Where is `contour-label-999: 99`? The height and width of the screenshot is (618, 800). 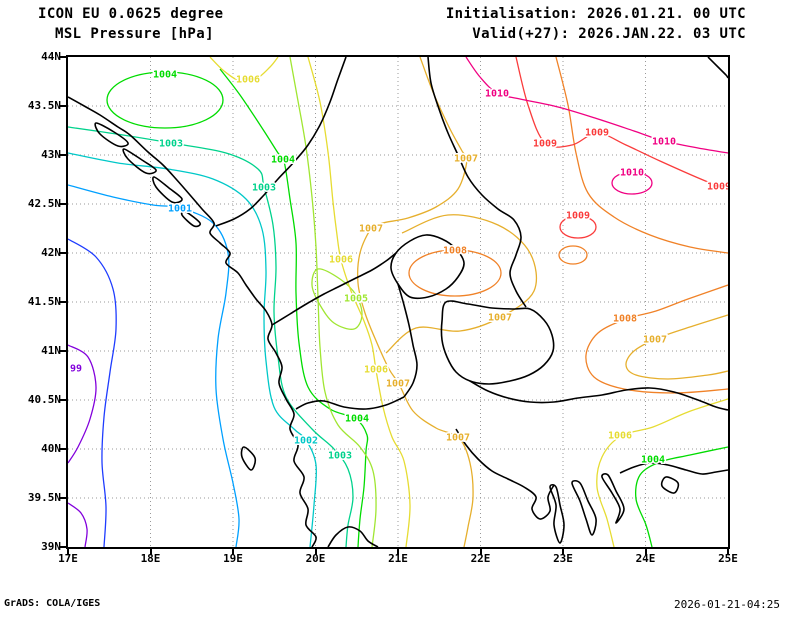
contour-label-999: 99 is located at coordinates (76, 369).